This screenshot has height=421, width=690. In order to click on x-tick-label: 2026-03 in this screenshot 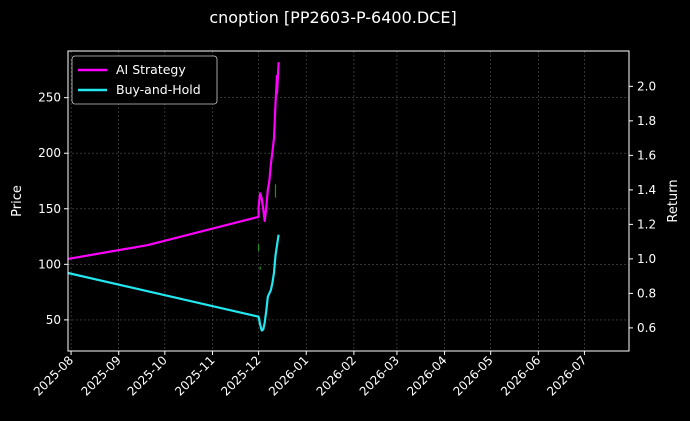, I will do `click(379, 375)`.